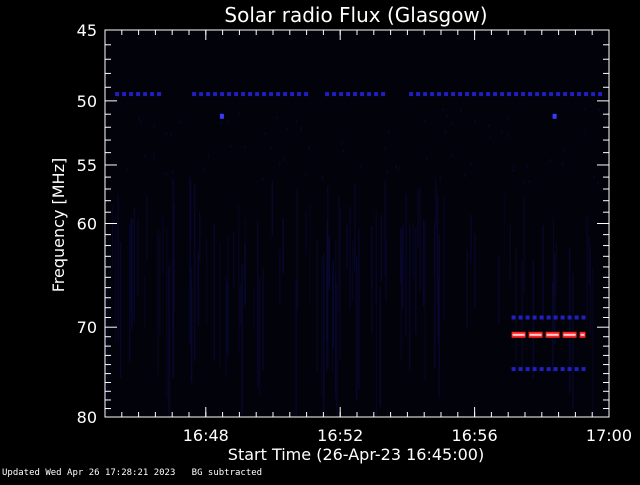  I want to click on feature-spot, so click(554, 116).